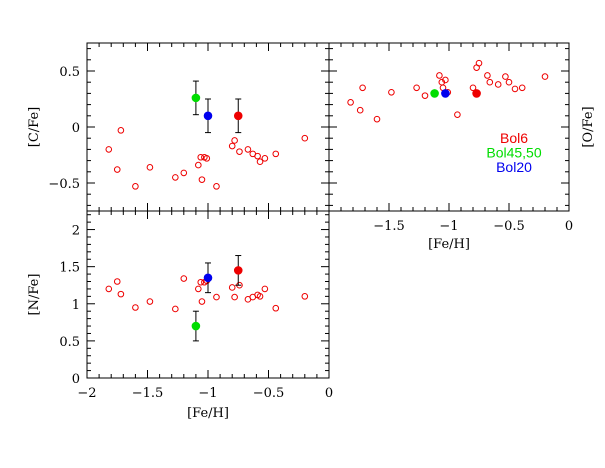 The height and width of the screenshot is (468, 605). I want to click on y-tick-label: 1, so click(76, 305).